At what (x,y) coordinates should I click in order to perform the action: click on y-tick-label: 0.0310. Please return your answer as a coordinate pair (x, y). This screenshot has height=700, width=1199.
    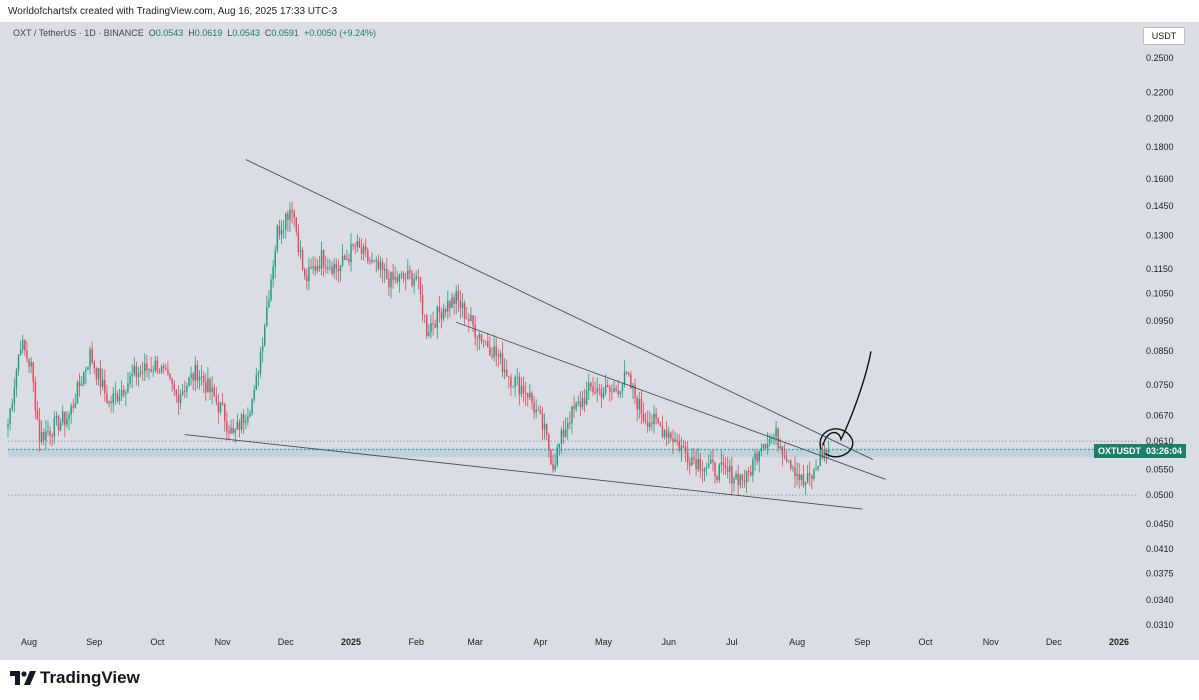
    Looking at the image, I should click on (1160, 625).